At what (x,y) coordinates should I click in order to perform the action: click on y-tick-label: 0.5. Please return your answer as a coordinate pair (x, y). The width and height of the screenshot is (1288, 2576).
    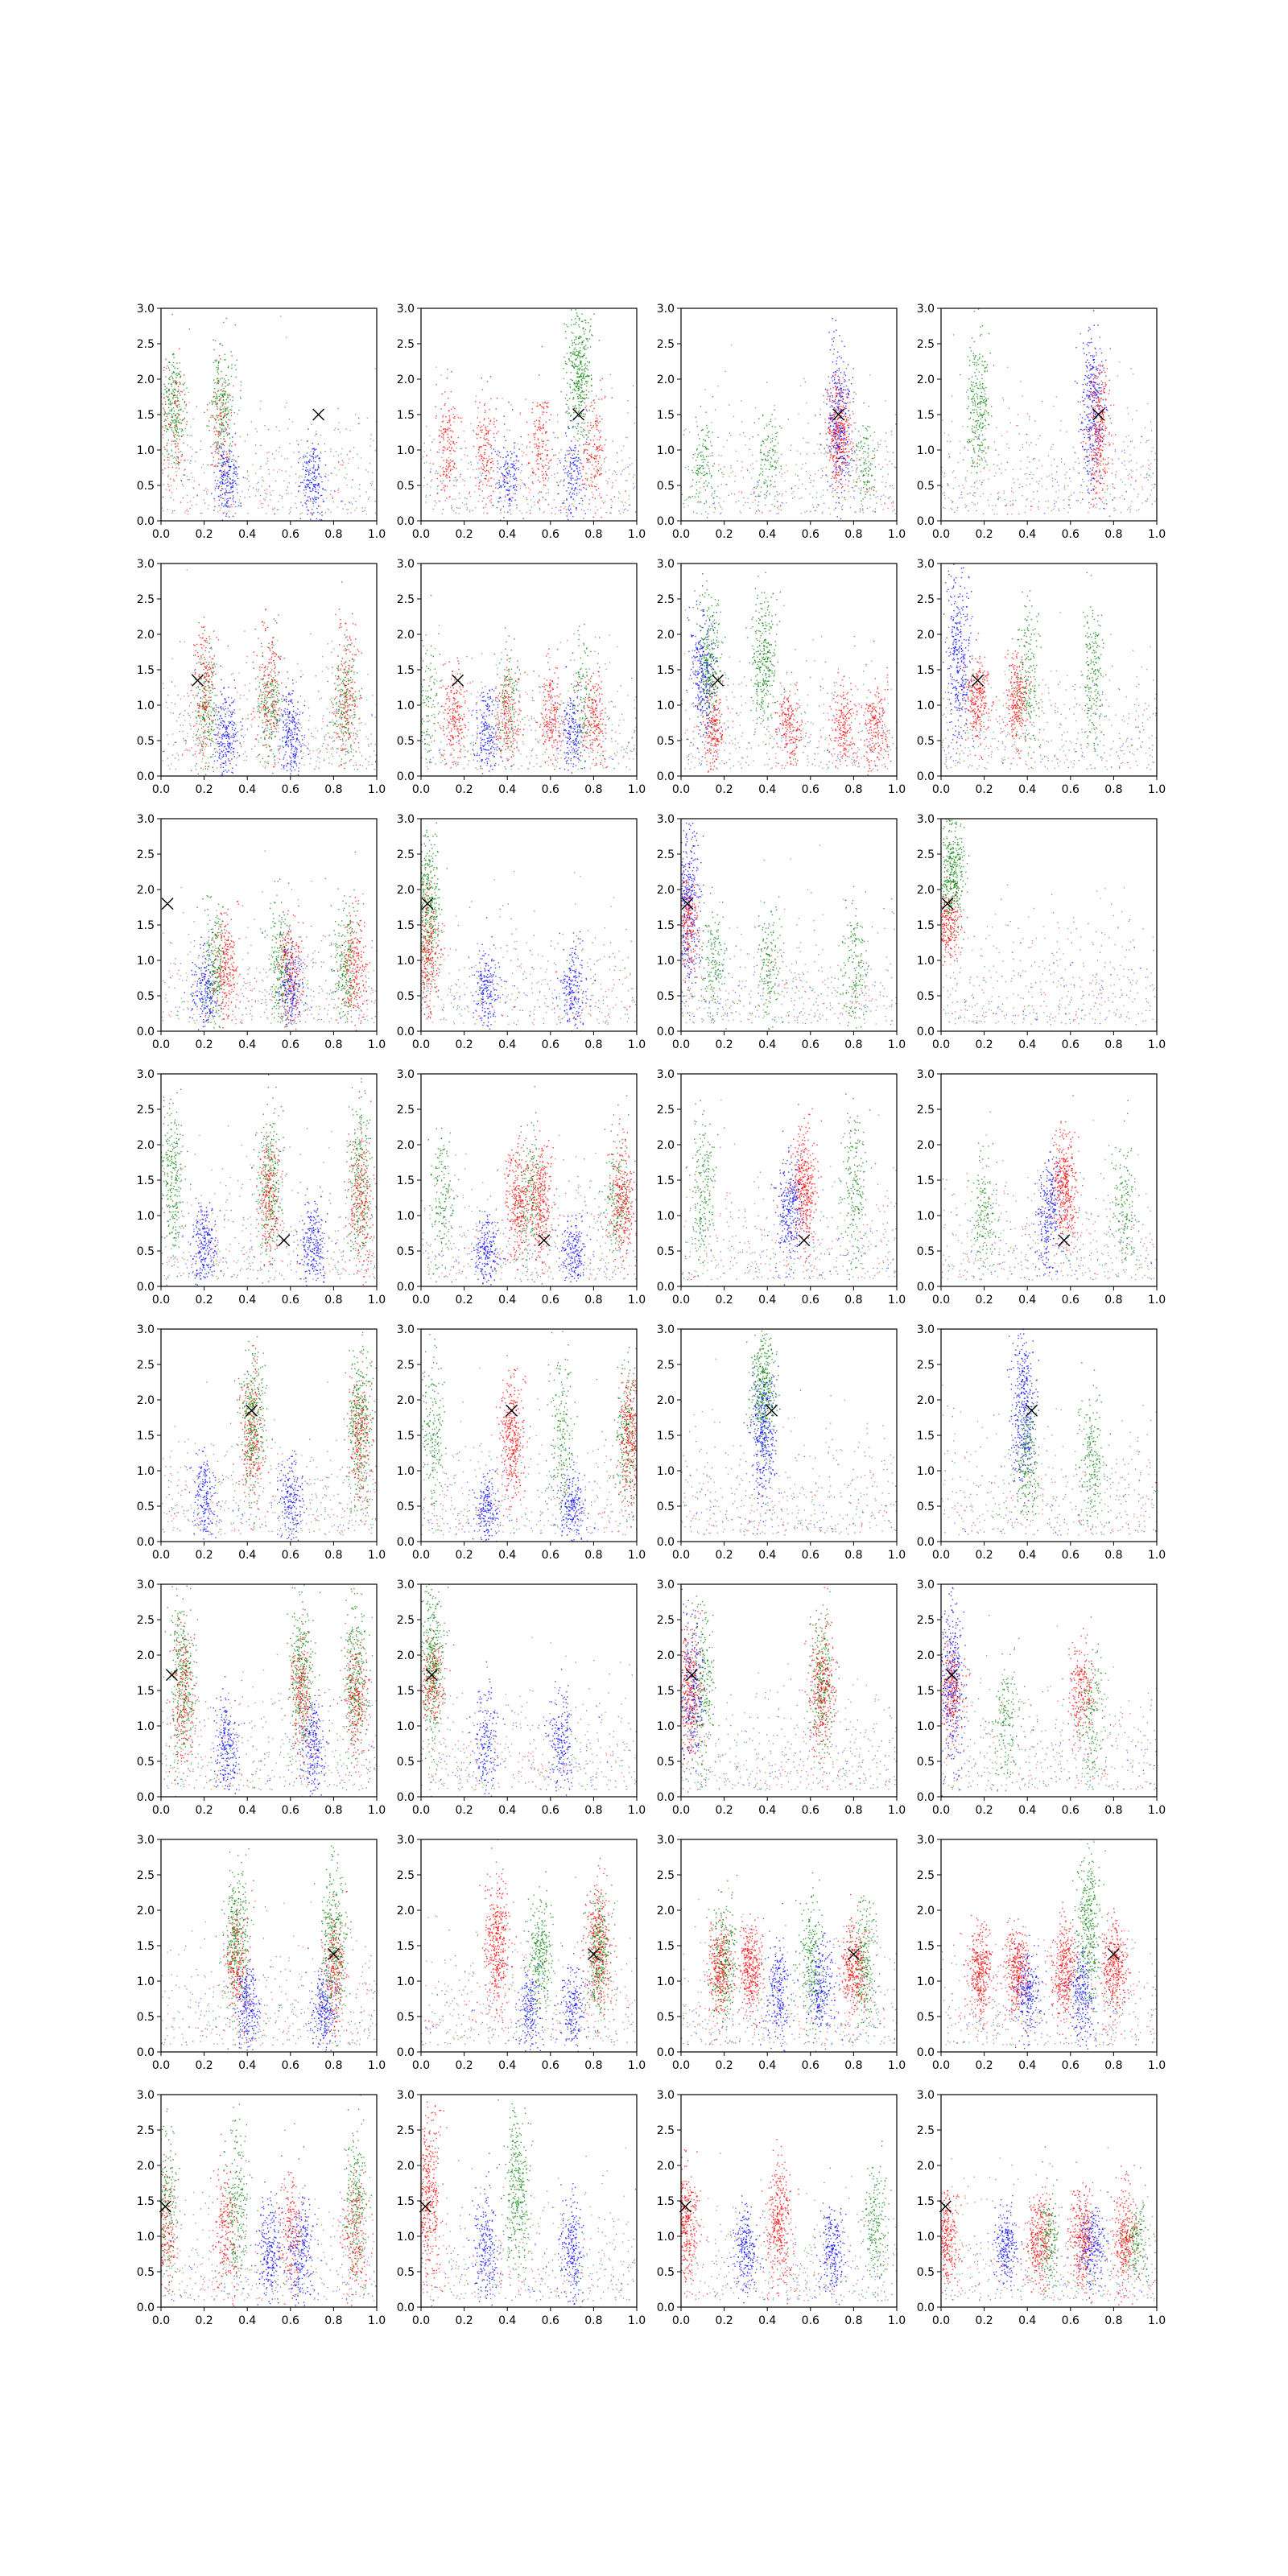
    Looking at the image, I should click on (666, 486).